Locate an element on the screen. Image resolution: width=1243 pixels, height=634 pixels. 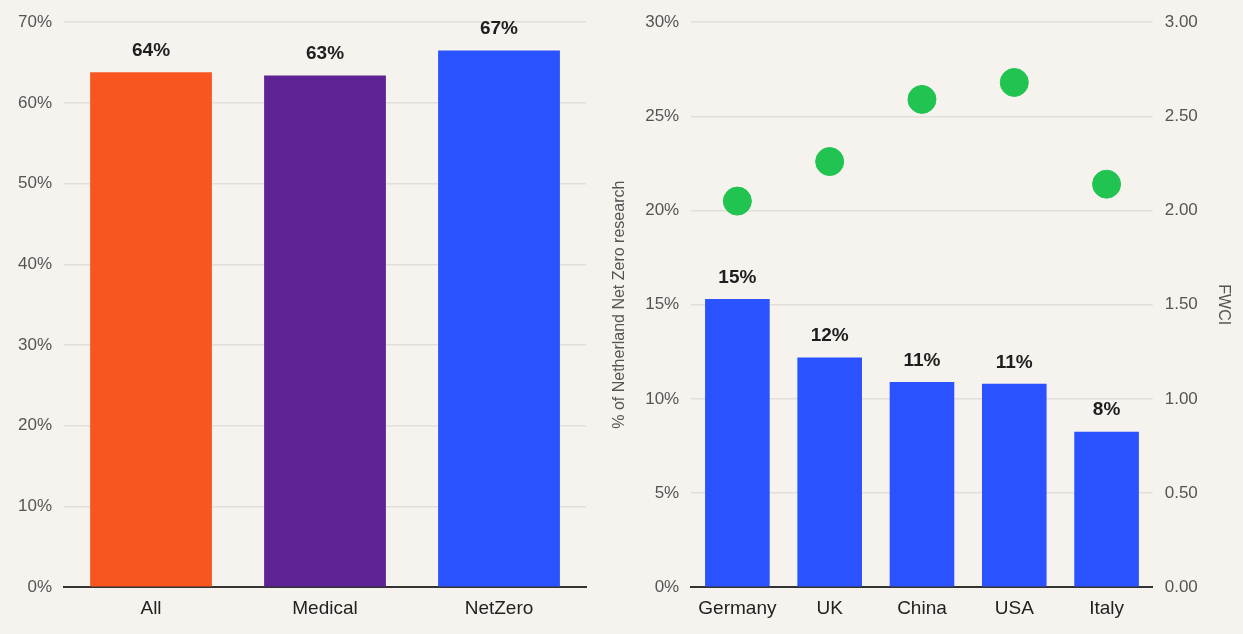
x-tick-label: Medical is located at coordinates (325, 607).